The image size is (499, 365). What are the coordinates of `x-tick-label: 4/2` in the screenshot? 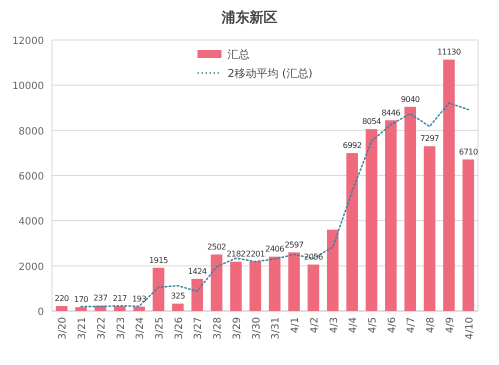 It's located at (314, 325).